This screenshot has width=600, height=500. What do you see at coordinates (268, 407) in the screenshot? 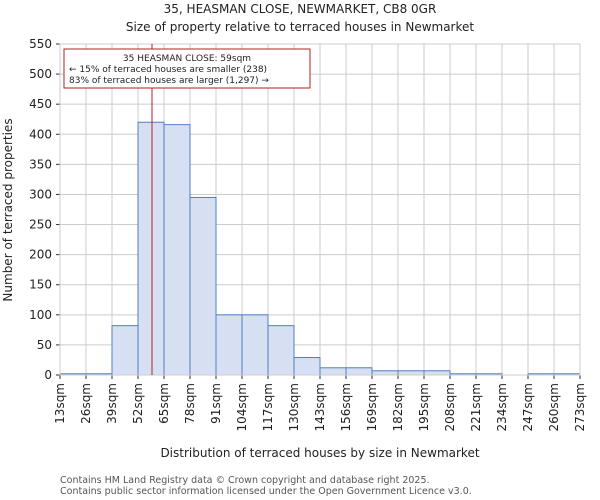
I see `x-tick-label: 117sqm` at bounding box center [268, 407].